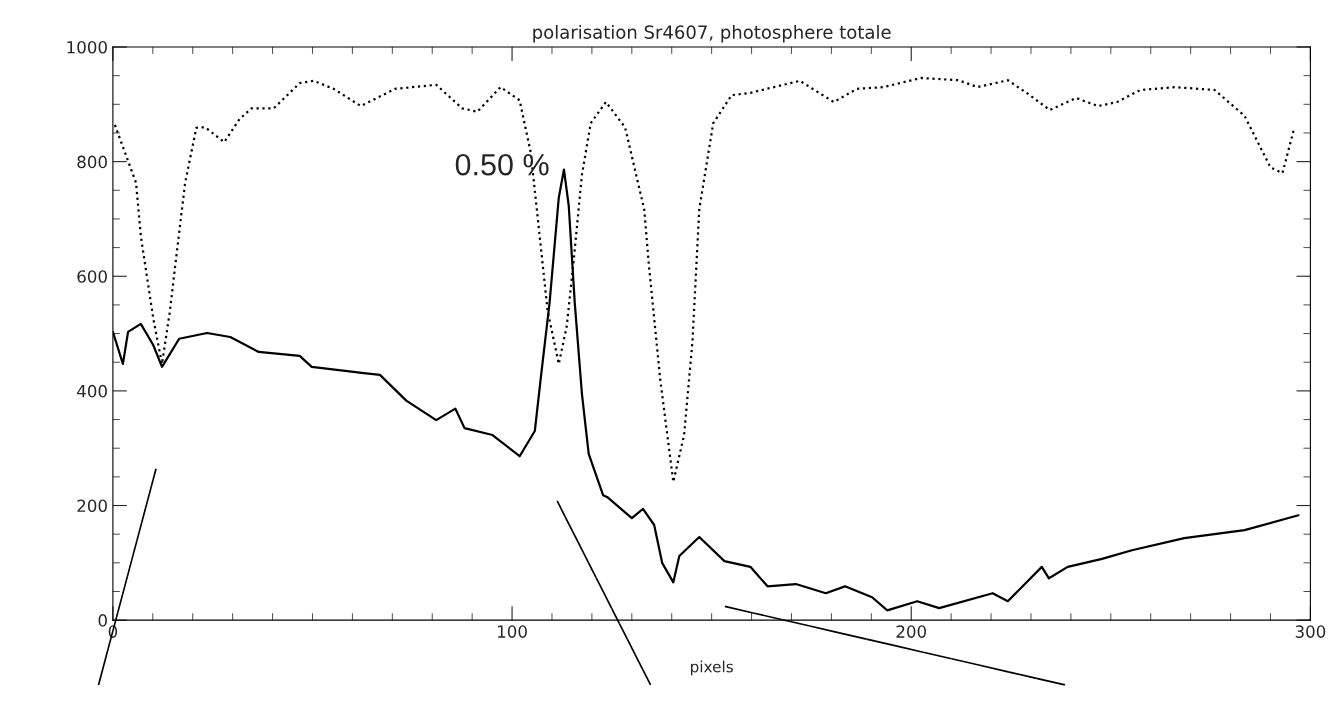 This screenshot has height=712, width=1344. I want to click on y-tick-label: 200, so click(92, 506).